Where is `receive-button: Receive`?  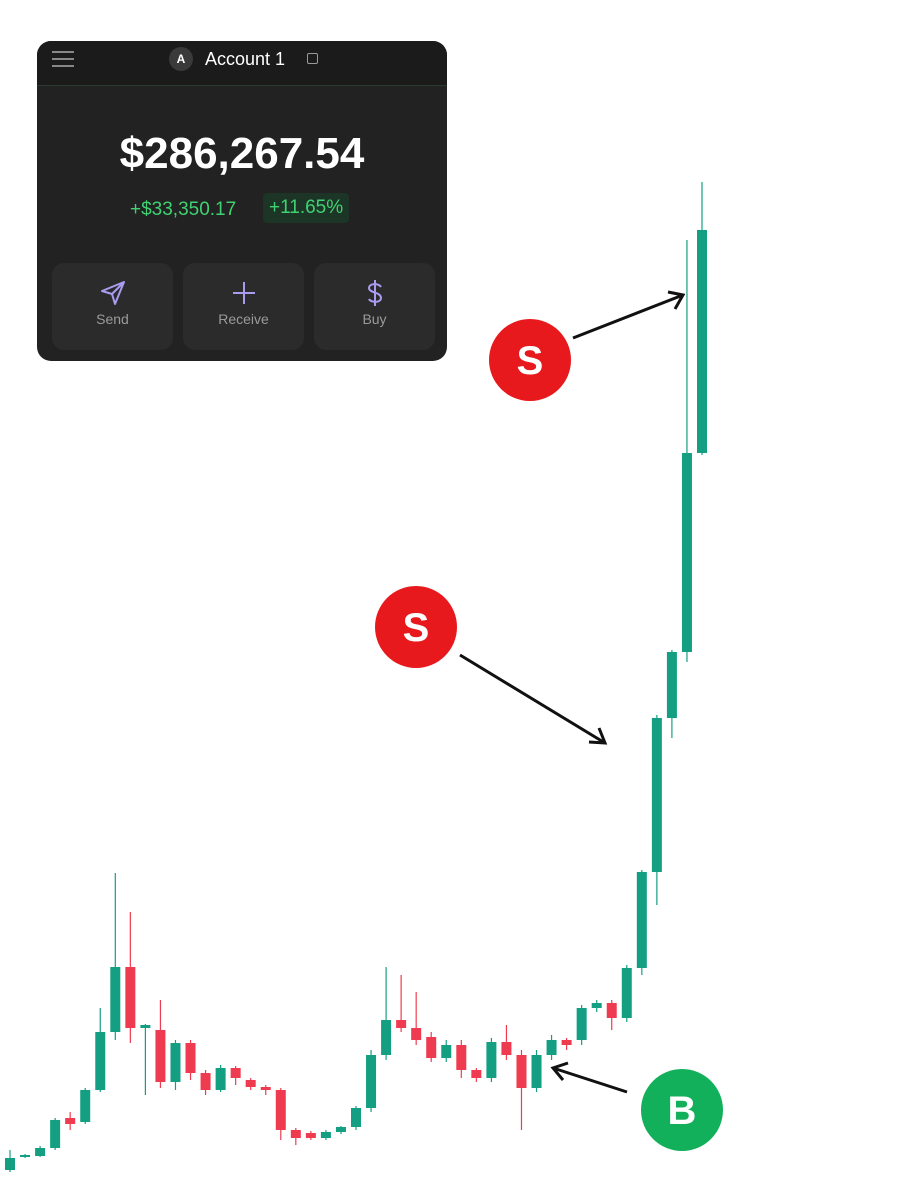
receive-button: Receive is located at coordinates (243, 306).